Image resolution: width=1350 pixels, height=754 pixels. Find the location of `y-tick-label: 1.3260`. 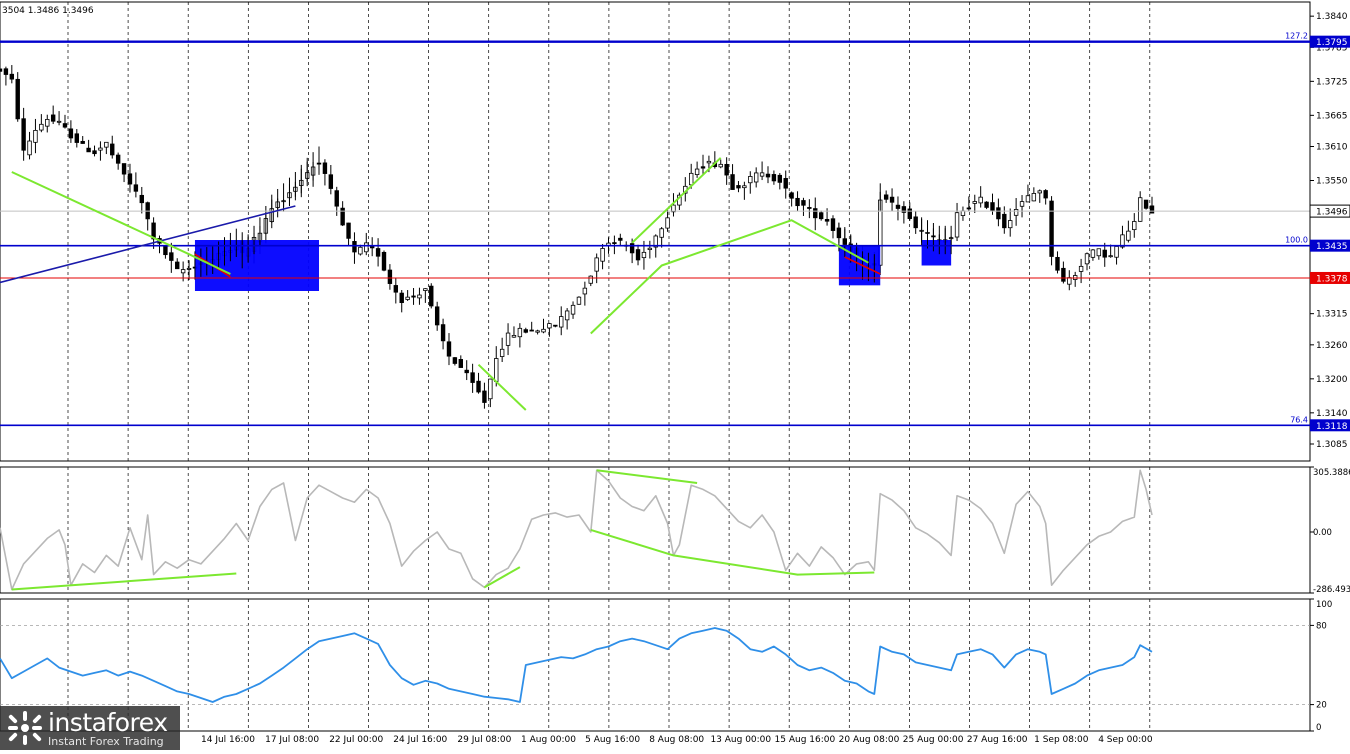

y-tick-label: 1.3260 is located at coordinates (1332, 346).